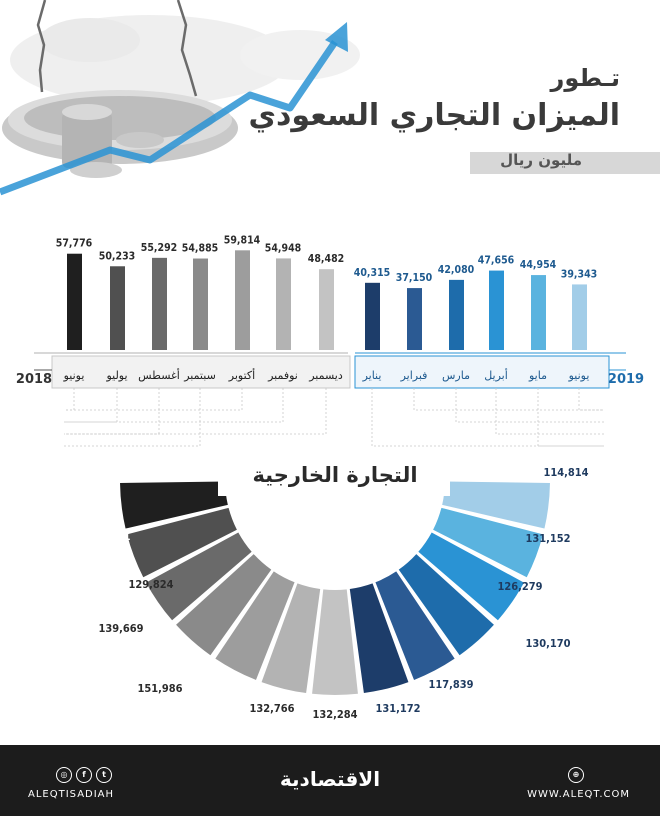 The height and width of the screenshot is (816, 660). Describe the element at coordinates (482, 372) in the screenshot. I see `months-band-2019` at that location.